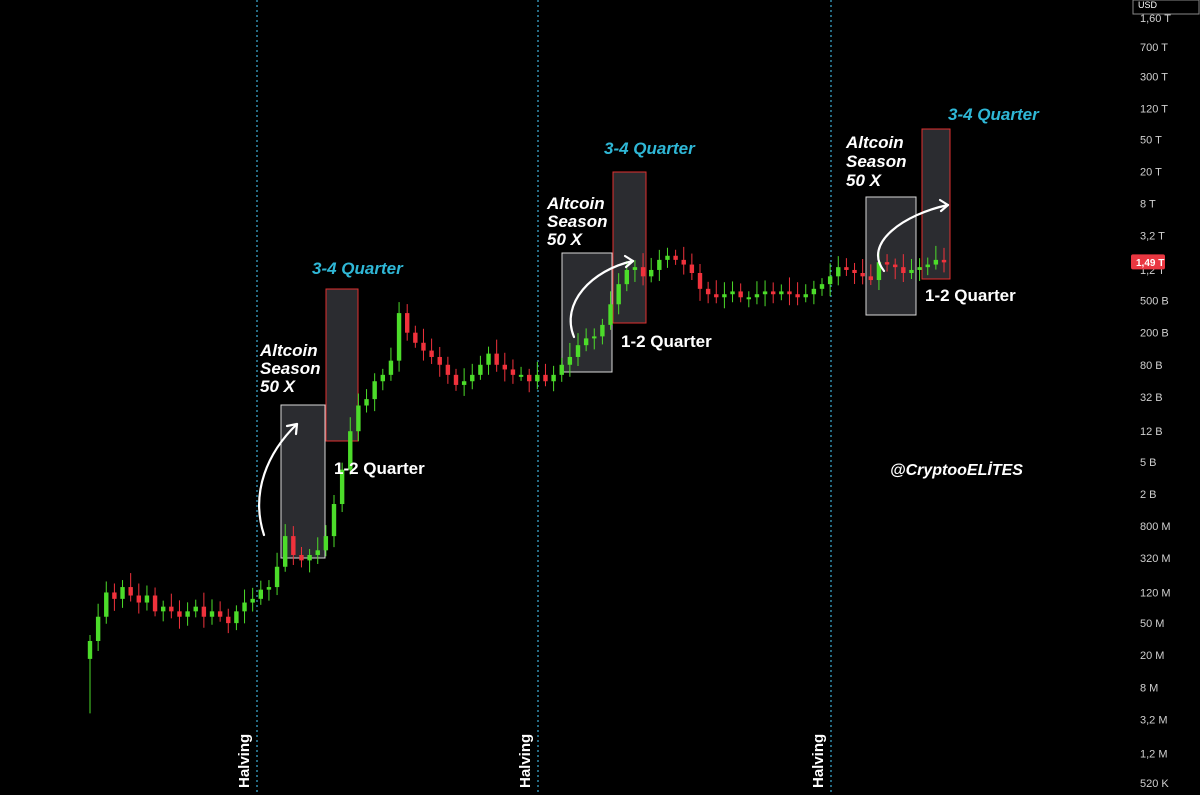 The image size is (1200, 795). Describe the element at coordinates (1148, 262) in the screenshot. I see `current-price-tag: 1,49 T` at that location.